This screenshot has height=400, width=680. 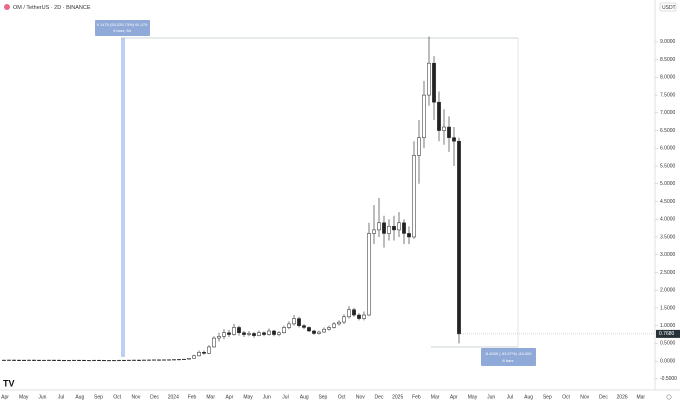 What do you see at coordinates (668, 42) in the screenshot?
I see `y-tick-label: 9.0000` at bounding box center [668, 42].